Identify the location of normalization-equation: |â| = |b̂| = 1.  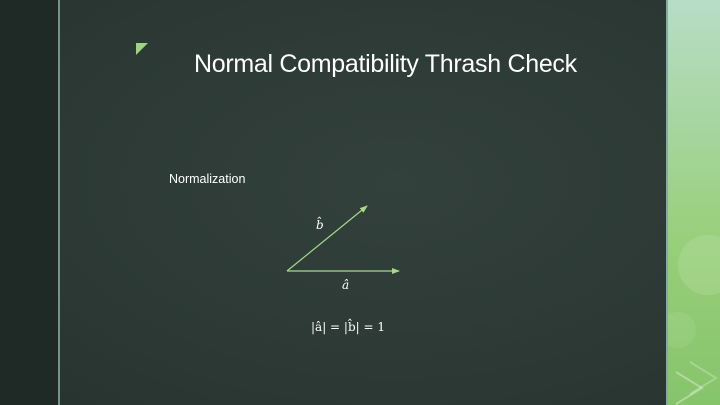
(348, 327).